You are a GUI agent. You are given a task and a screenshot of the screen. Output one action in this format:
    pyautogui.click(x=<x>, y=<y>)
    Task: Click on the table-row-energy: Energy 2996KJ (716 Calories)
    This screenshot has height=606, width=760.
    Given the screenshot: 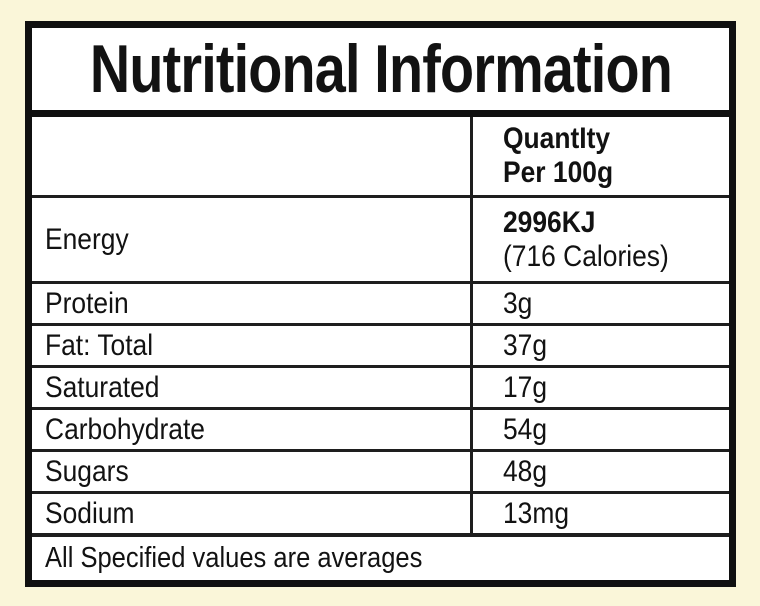 What is the action you would take?
    pyautogui.click(x=380, y=239)
    